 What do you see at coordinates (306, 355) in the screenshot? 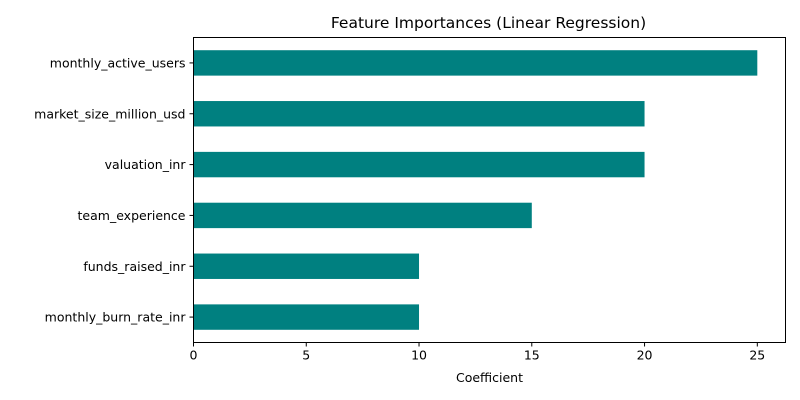
I see `x-tick-label: 5` at bounding box center [306, 355].